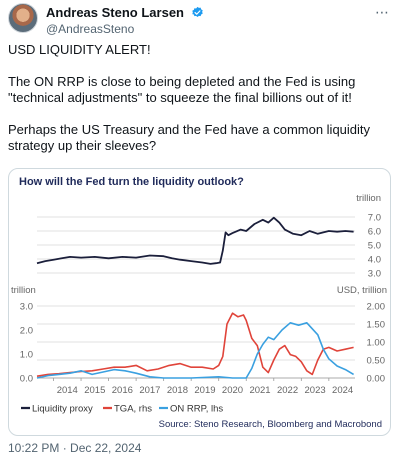 This screenshot has height=461, width=400. Describe the element at coordinates (382, 12) in the screenshot. I see `ellipsis-icon: ⋯` at that location.